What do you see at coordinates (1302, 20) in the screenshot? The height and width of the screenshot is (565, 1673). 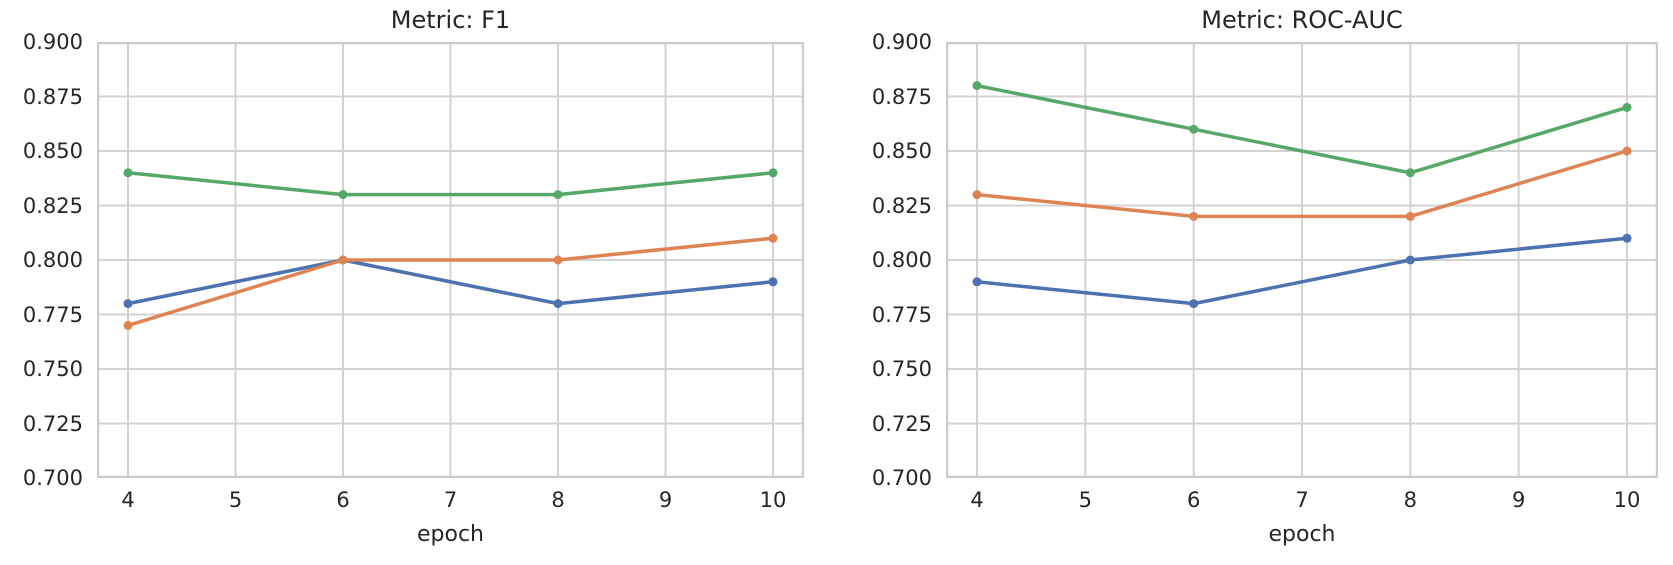 I see `chart-title: Metric: ROC-AUC` at bounding box center [1302, 20].